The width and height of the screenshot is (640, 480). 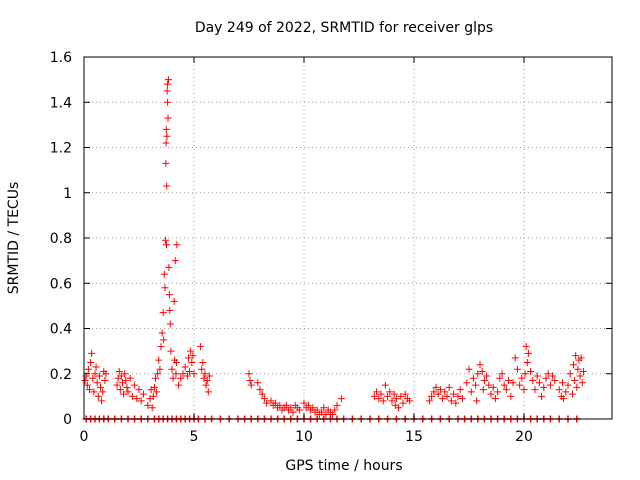 I want to click on x-tick-label: 0, so click(x=84, y=437).